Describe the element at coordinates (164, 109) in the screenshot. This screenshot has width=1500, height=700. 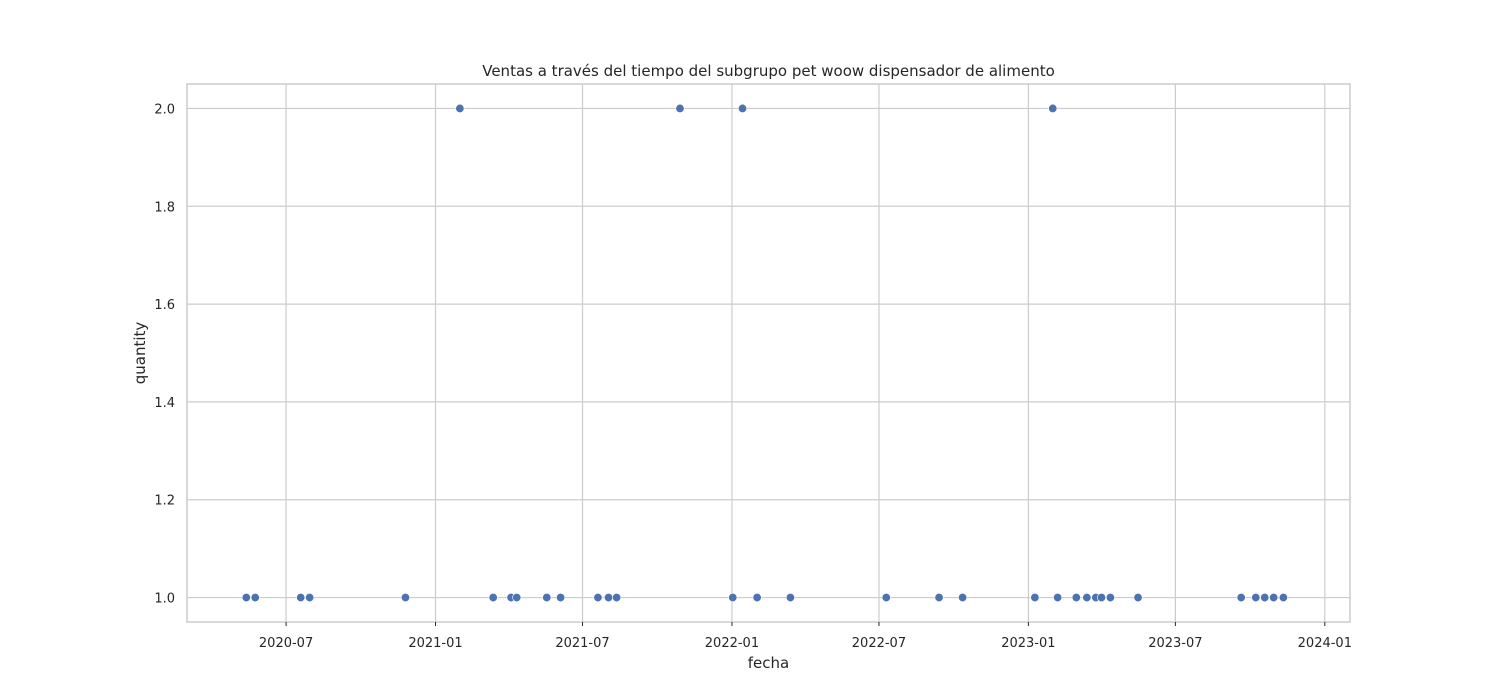
I see `y-tick-label: 2.0` at that location.